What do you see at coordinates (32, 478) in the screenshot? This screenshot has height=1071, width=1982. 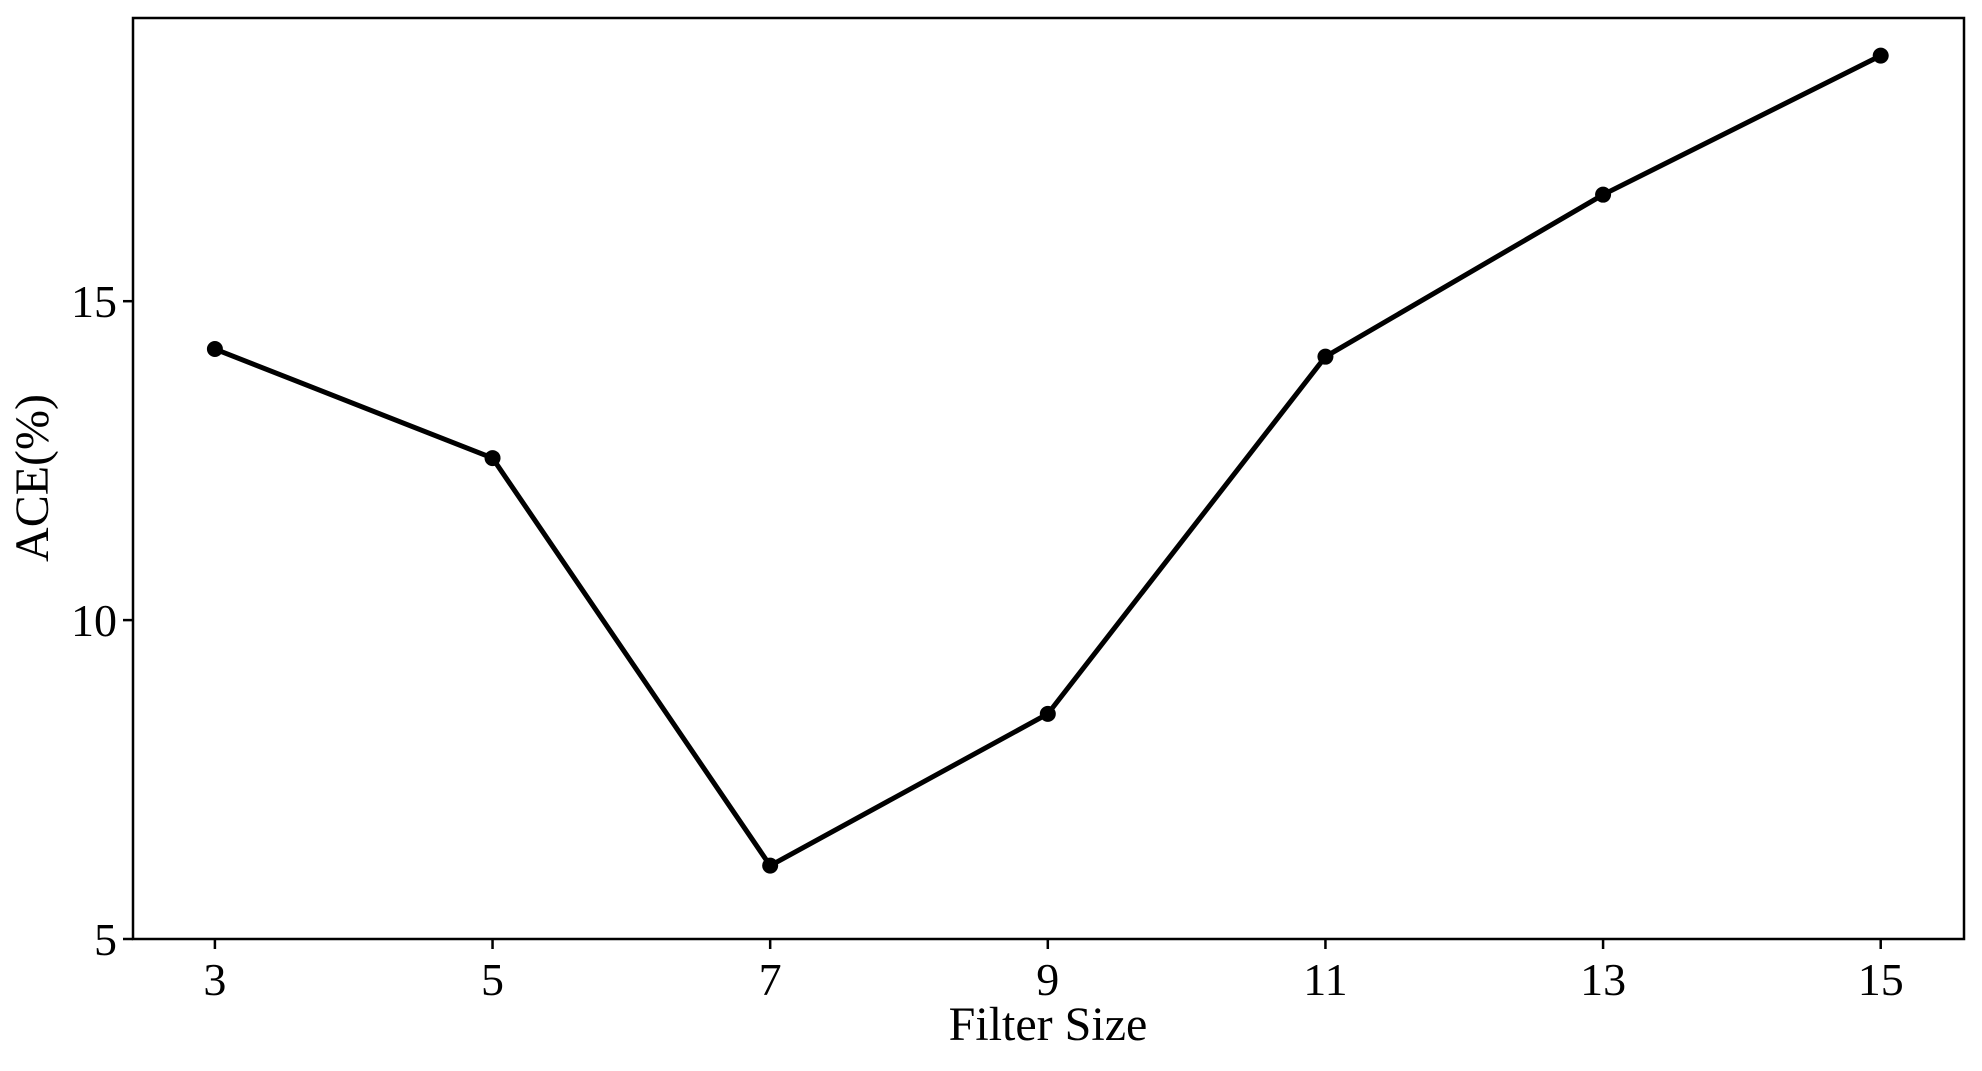 I see `y-axis-label: ACE(%)` at bounding box center [32, 478].